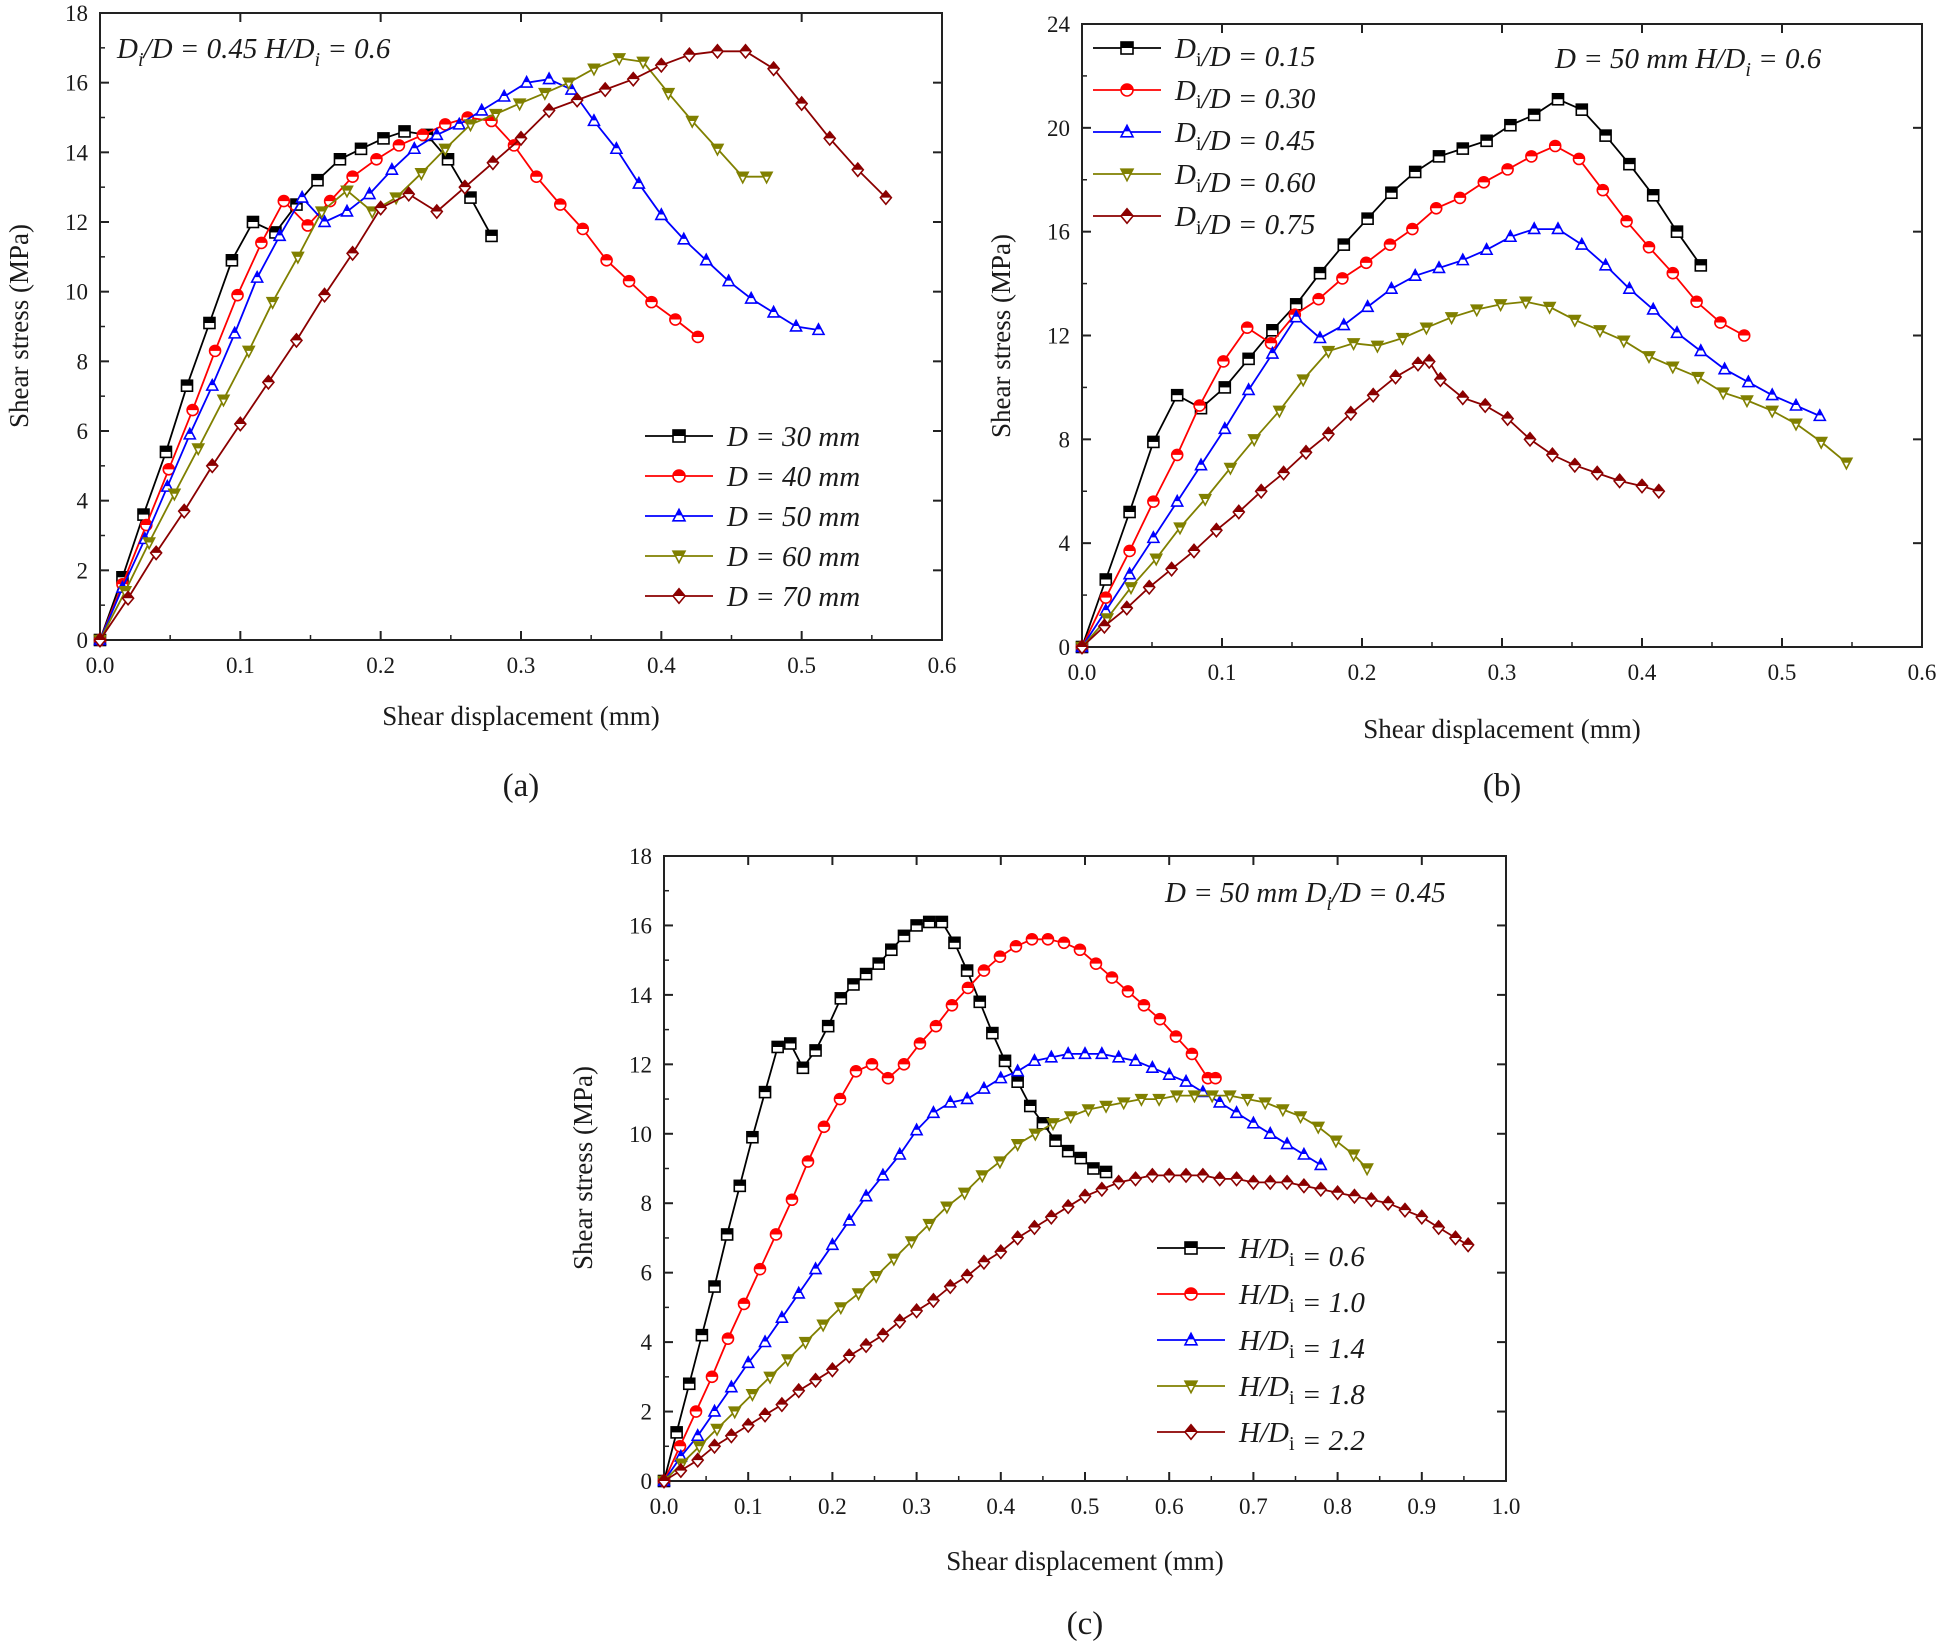 This screenshot has width=1941, height=1643. I want to click on y-axis-label-a: Shear stress (MPa), so click(19, 326).